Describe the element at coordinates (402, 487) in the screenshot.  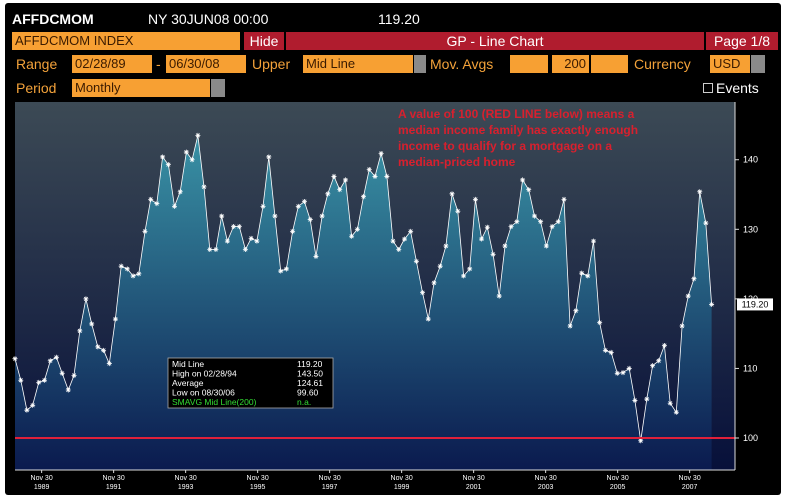
I see `x-tick-label: 1999` at that location.